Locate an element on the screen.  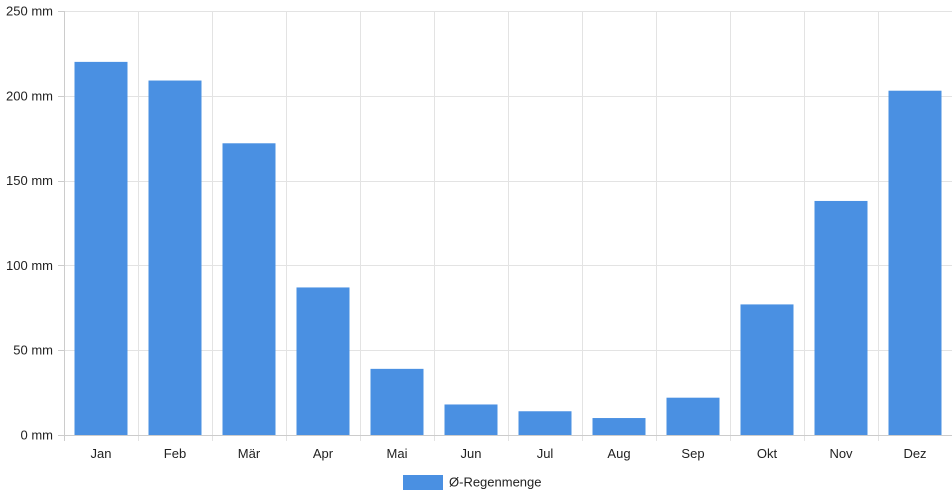
bar-aug is located at coordinates (619, 426).